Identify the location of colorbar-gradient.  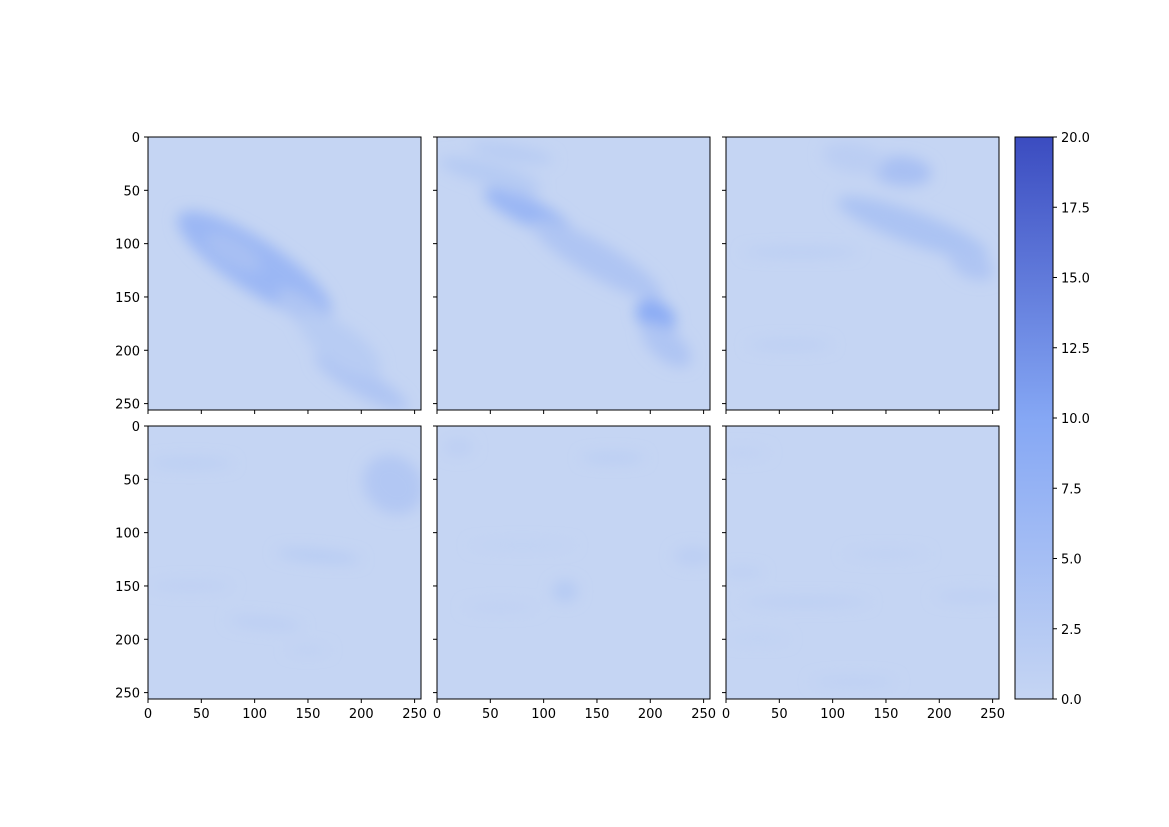
(1034, 418).